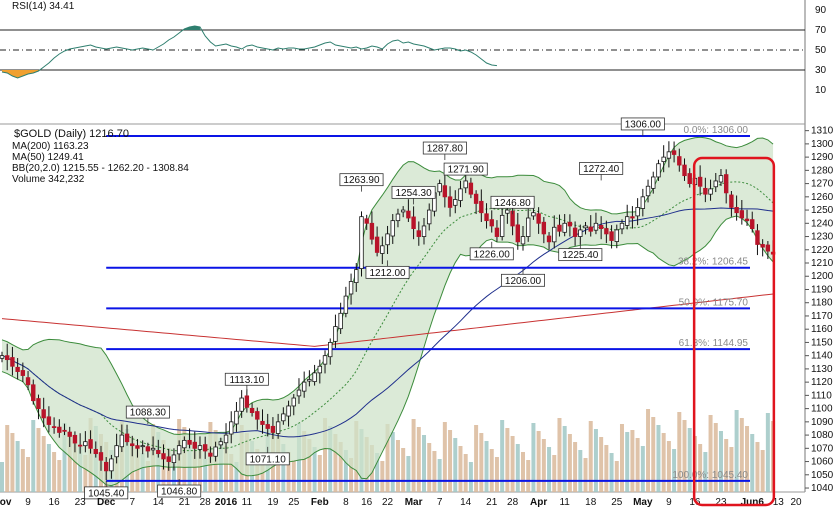  What do you see at coordinates (106, 489) in the screenshot?
I see `callout: 1045.40` at bounding box center [106, 489].